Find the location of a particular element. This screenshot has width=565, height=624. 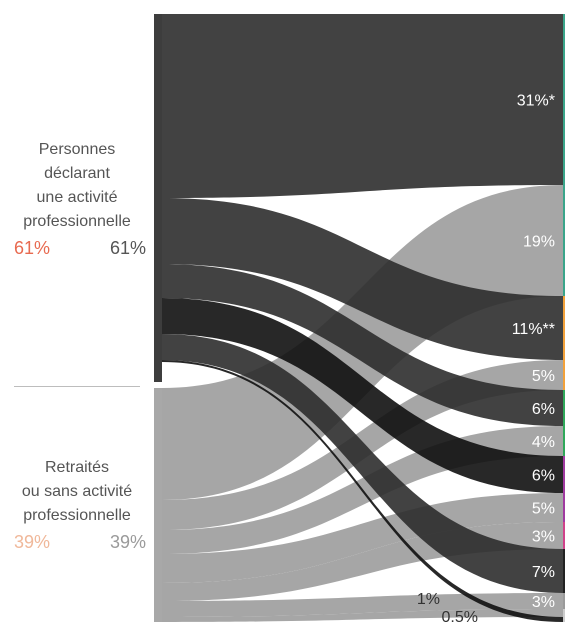

source-percent-secondary: 39% is located at coordinates (127, 542).